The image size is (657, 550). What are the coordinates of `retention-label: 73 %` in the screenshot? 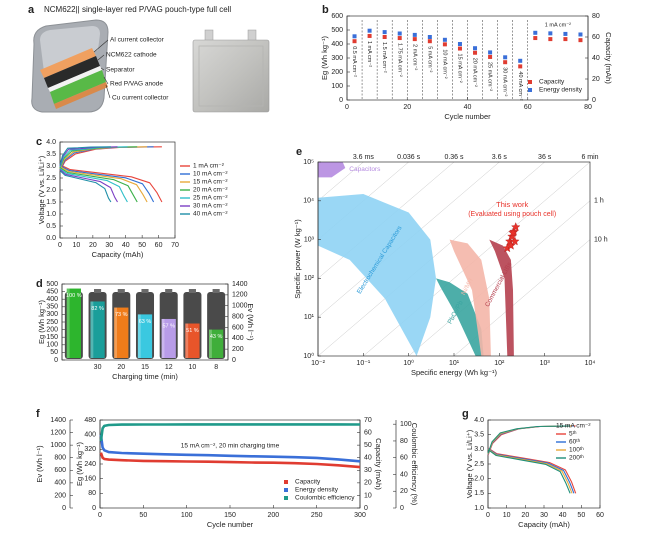 It's located at (121, 315).